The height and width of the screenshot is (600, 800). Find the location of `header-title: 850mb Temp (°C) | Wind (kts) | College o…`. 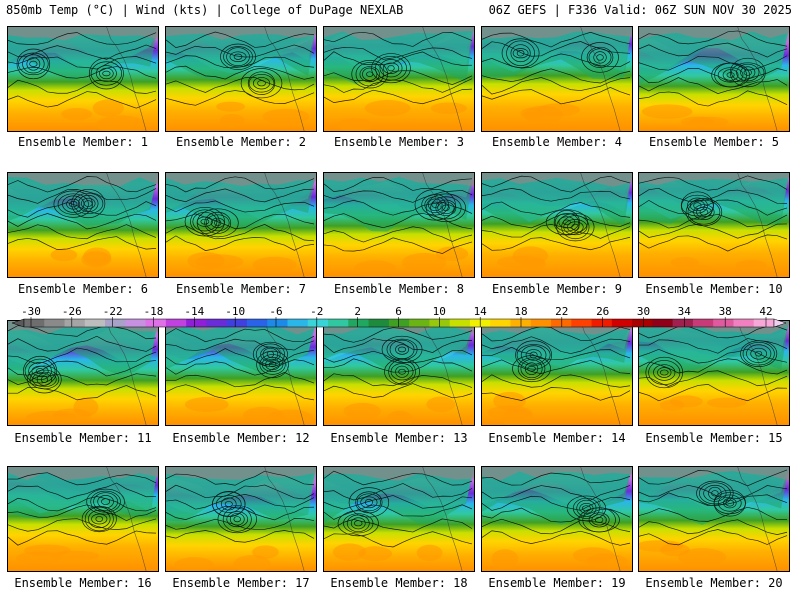

header-title: 850mb Temp (°C) | Wind (kts) | College o… is located at coordinates (205, 10).